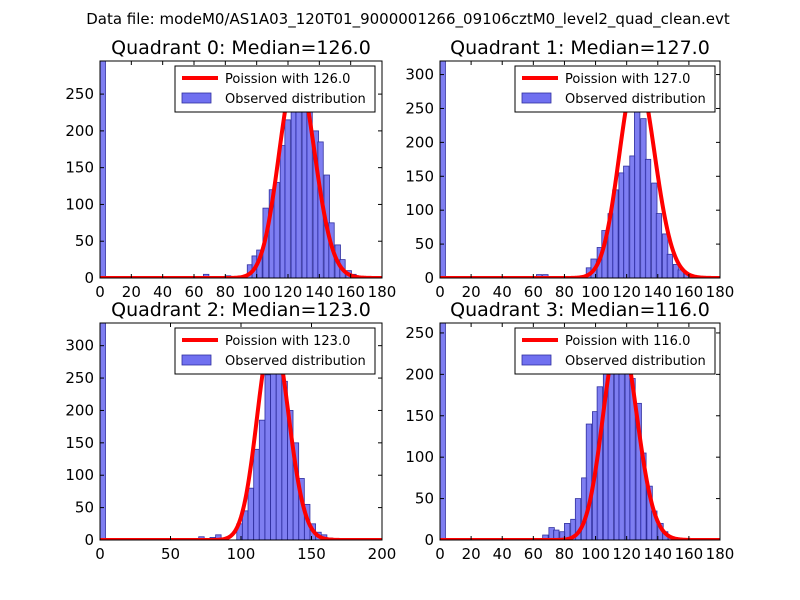 Image resolution: width=800 pixels, height=600 pixels. Describe the element at coordinates (241, 48) in the screenshot. I see `plot-title: Quadrant 0: Median=126.0` at that location.